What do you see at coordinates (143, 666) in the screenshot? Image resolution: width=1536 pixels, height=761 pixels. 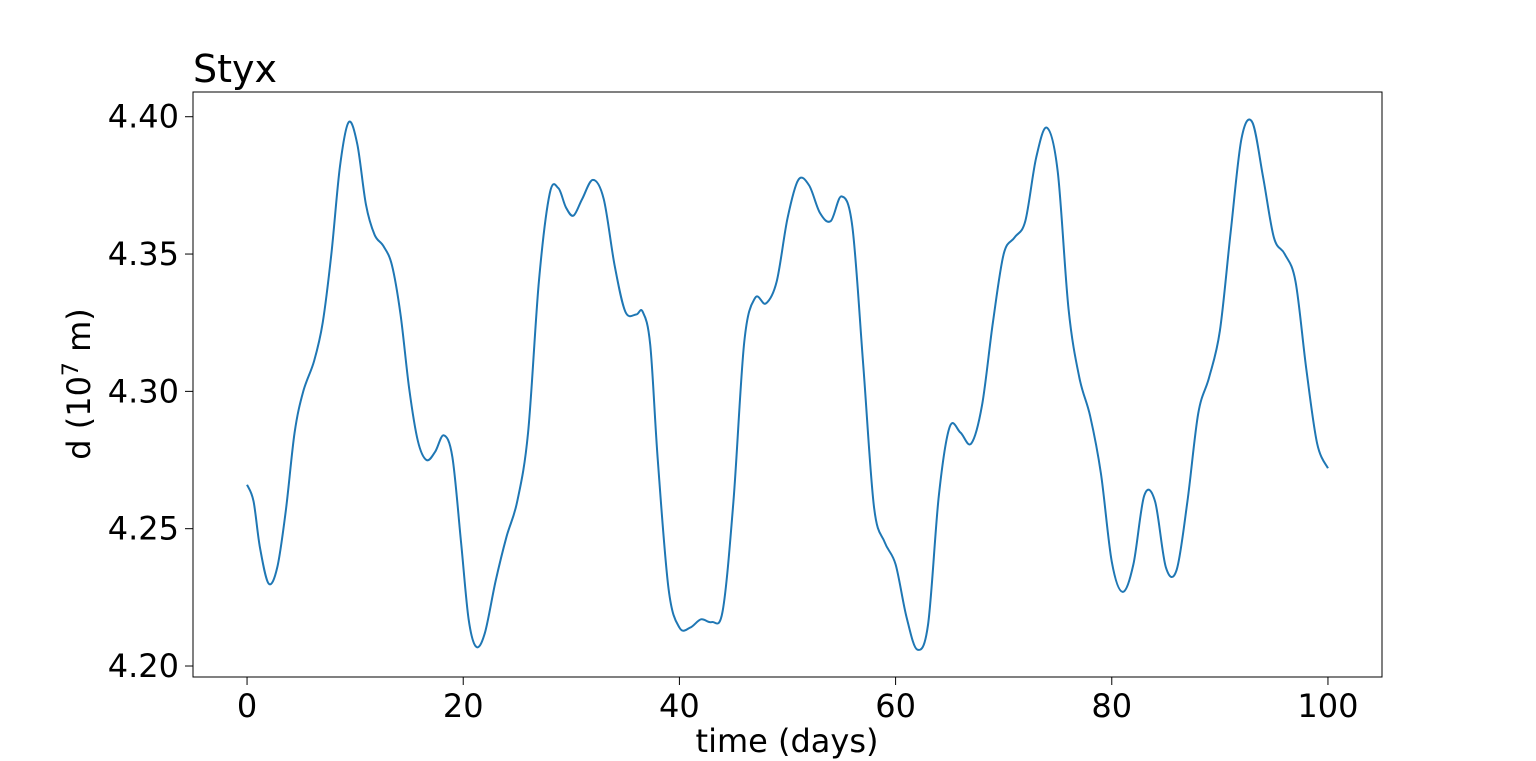 I see `y-tick-label: 4.20` at bounding box center [143, 666].